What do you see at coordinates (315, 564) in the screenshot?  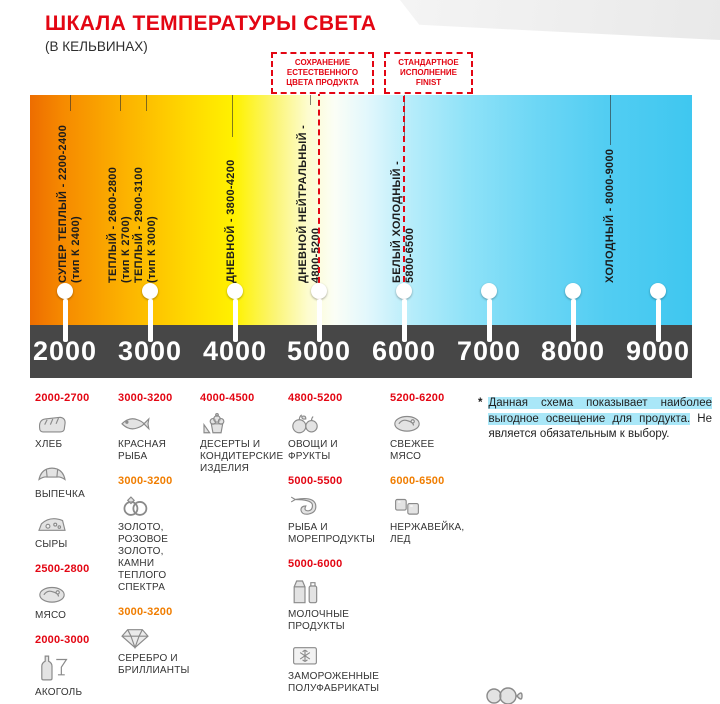 I see `temperature-range-label: 5000-6000` at bounding box center [315, 564].